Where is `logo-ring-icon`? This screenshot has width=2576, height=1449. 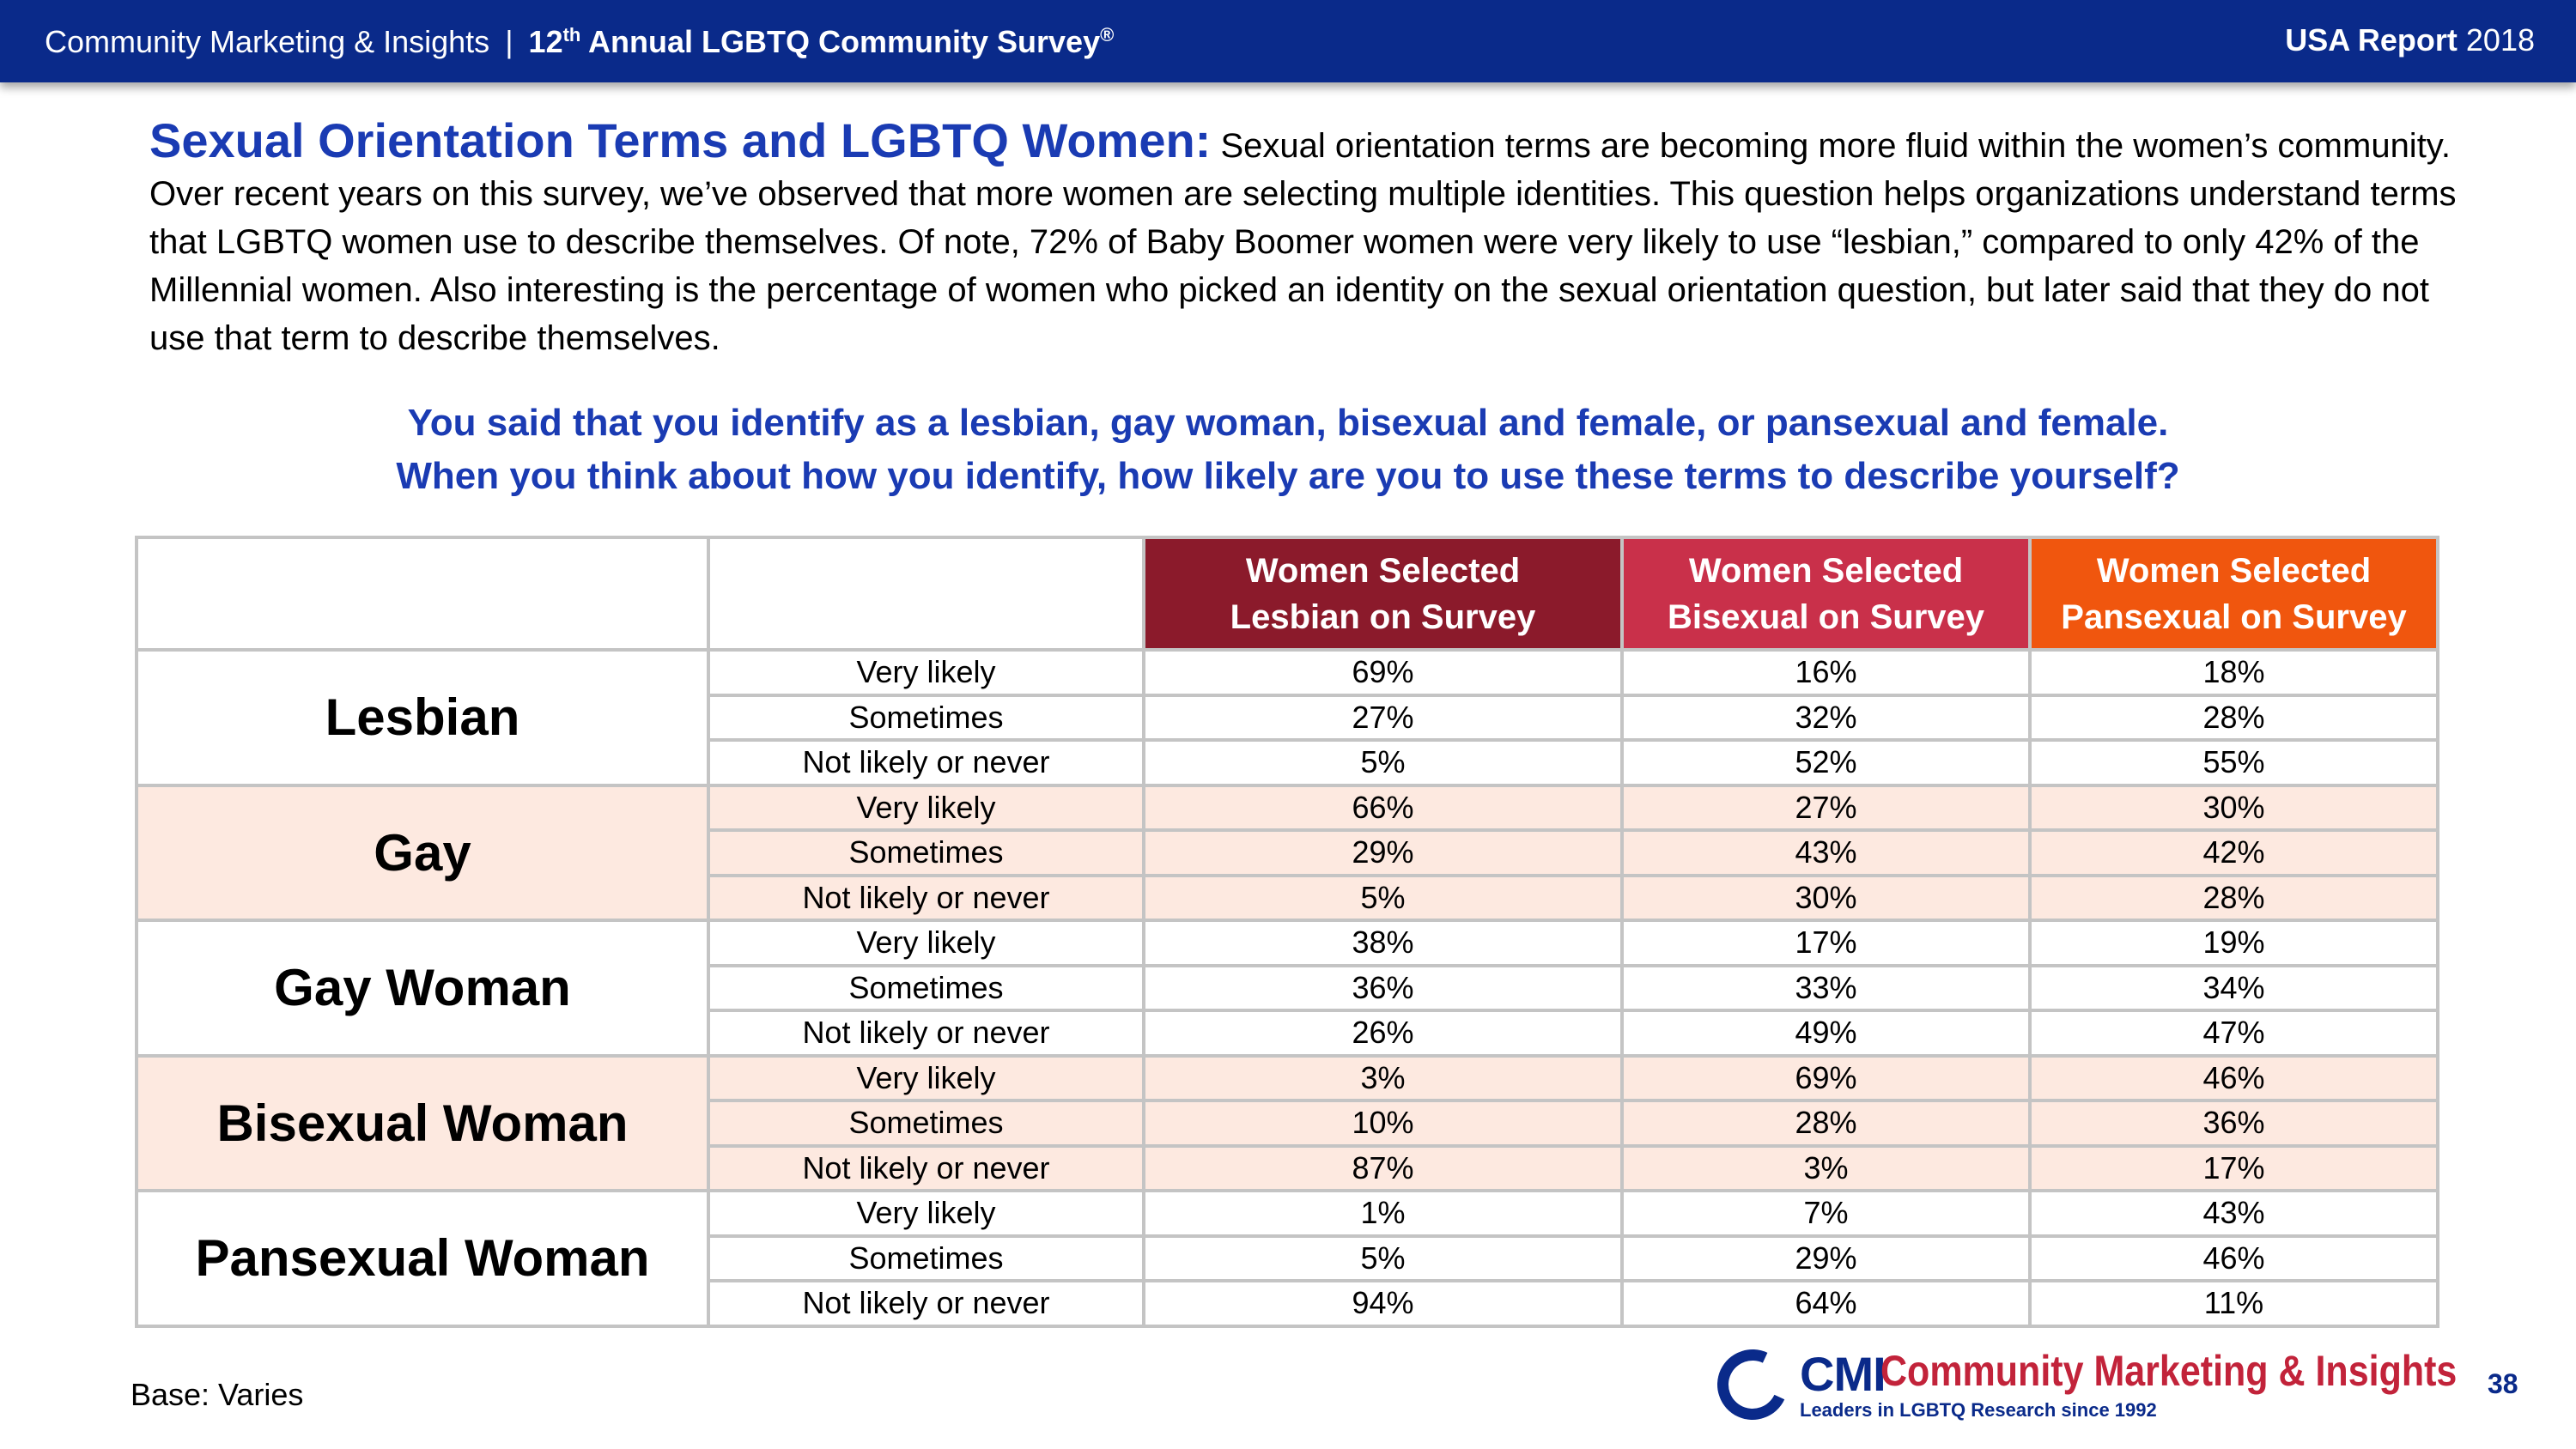
logo-ring-icon is located at coordinates (1752, 1384).